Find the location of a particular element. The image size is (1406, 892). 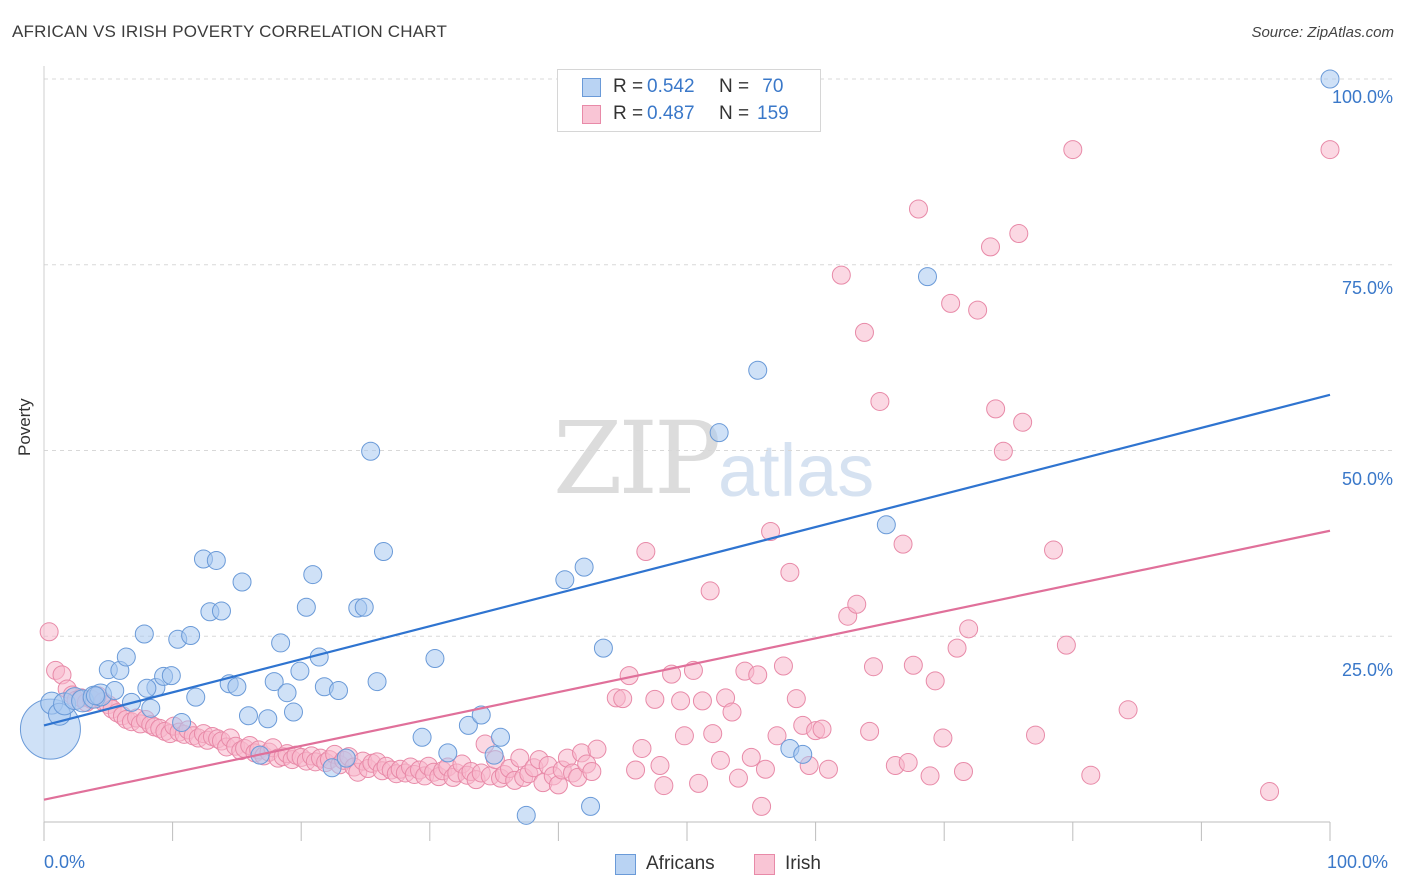

africans-legend-swatch is located at coordinates (625, 864).